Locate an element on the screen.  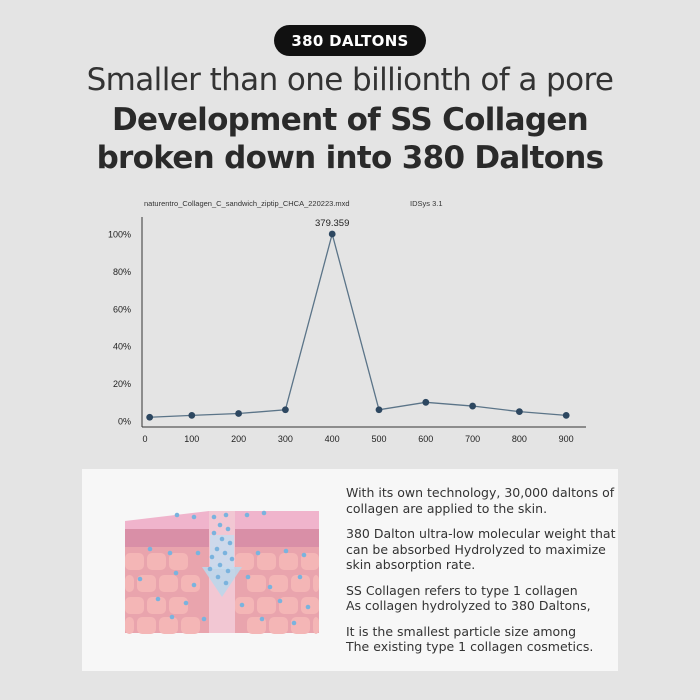
headline-line2: Development of SS Collagen is located at coordinates (350, 120).